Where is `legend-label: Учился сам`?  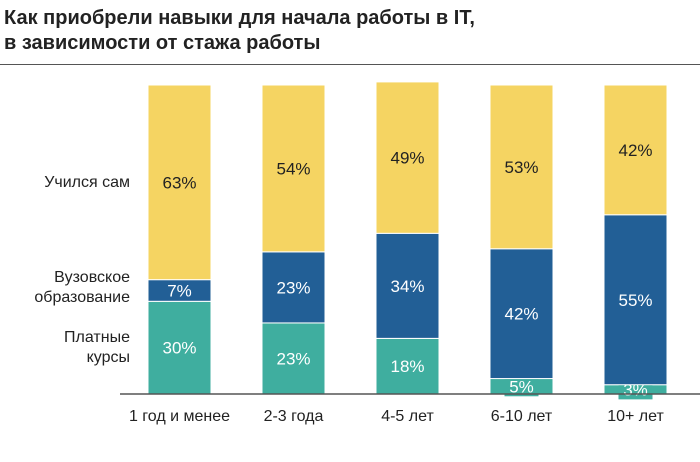 legend-label: Учился сам is located at coordinates (87, 182).